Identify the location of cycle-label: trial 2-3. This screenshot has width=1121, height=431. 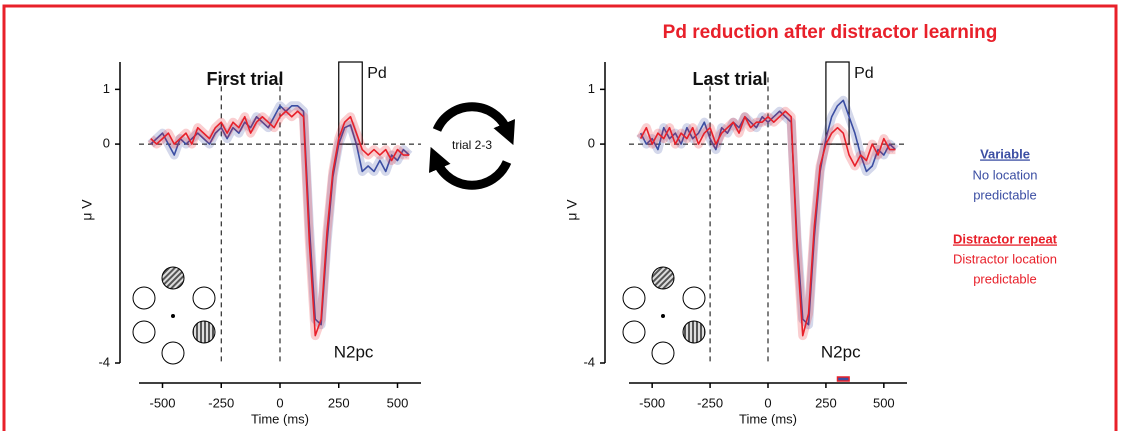
(472, 145).